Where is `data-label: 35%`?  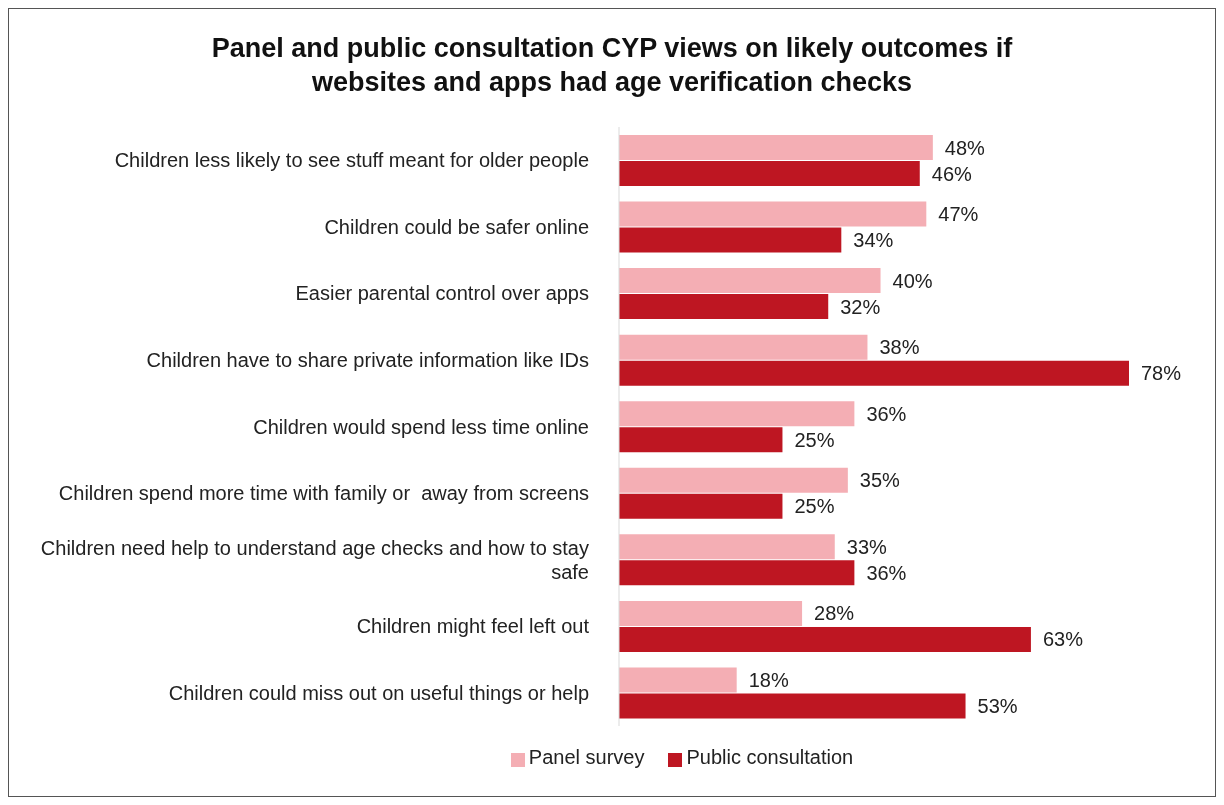 data-label: 35% is located at coordinates (880, 480).